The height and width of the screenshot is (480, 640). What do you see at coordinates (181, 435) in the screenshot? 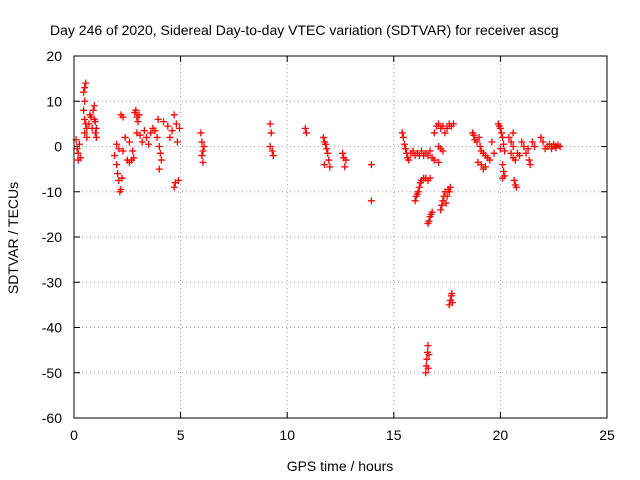
I see `x-tick-label: 5` at bounding box center [181, 435].